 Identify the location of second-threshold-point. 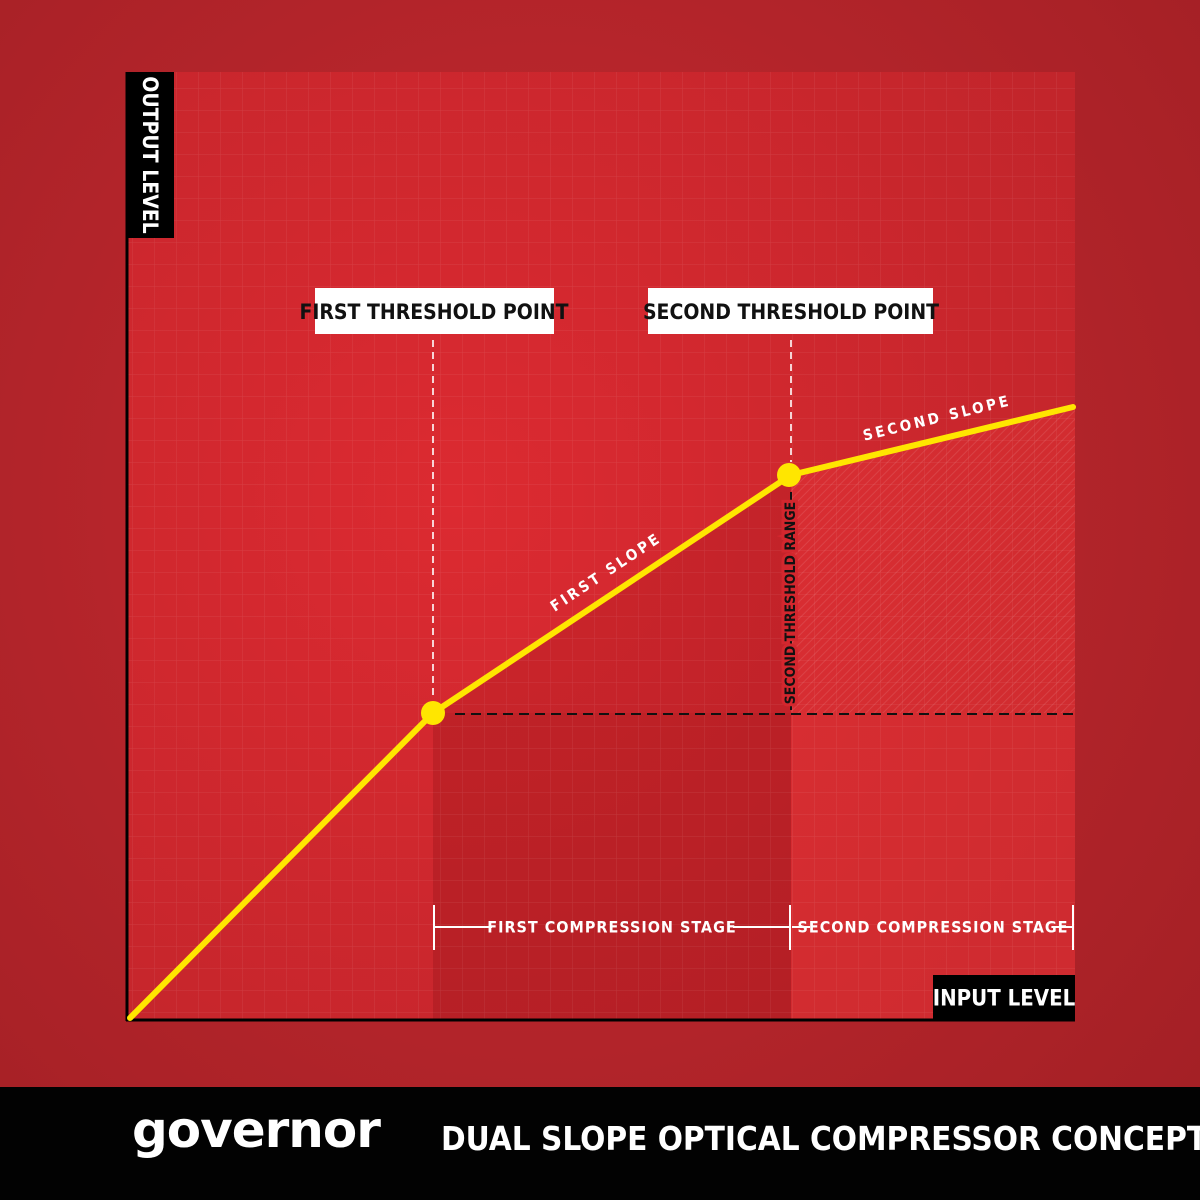
(789, 475).